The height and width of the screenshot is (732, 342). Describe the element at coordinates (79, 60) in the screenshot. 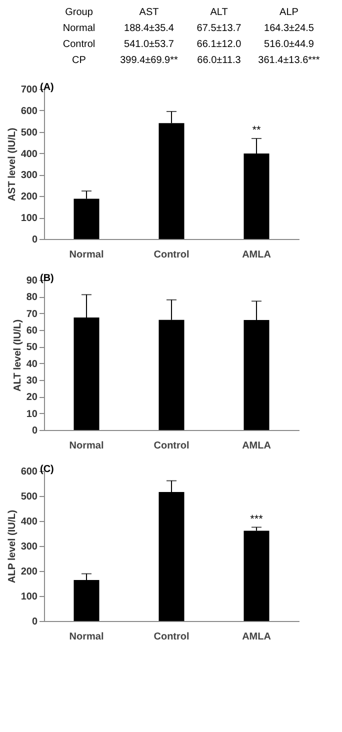

I see `text: CP` at that location.